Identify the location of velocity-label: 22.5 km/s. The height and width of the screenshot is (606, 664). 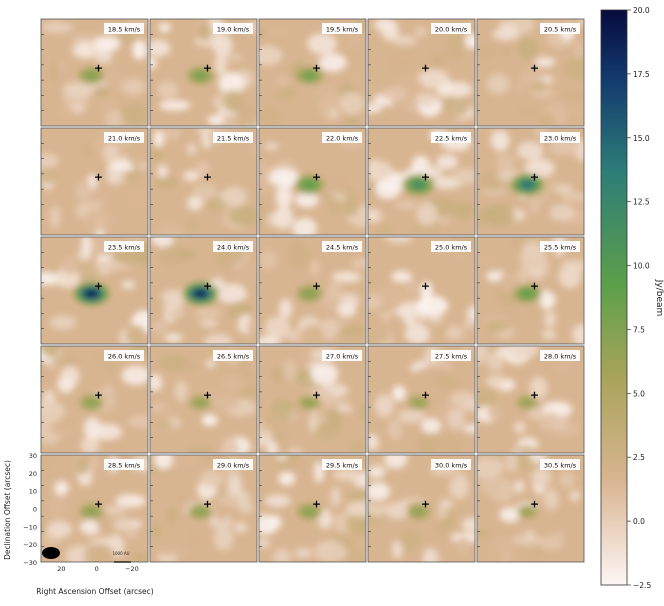
(451, 139).